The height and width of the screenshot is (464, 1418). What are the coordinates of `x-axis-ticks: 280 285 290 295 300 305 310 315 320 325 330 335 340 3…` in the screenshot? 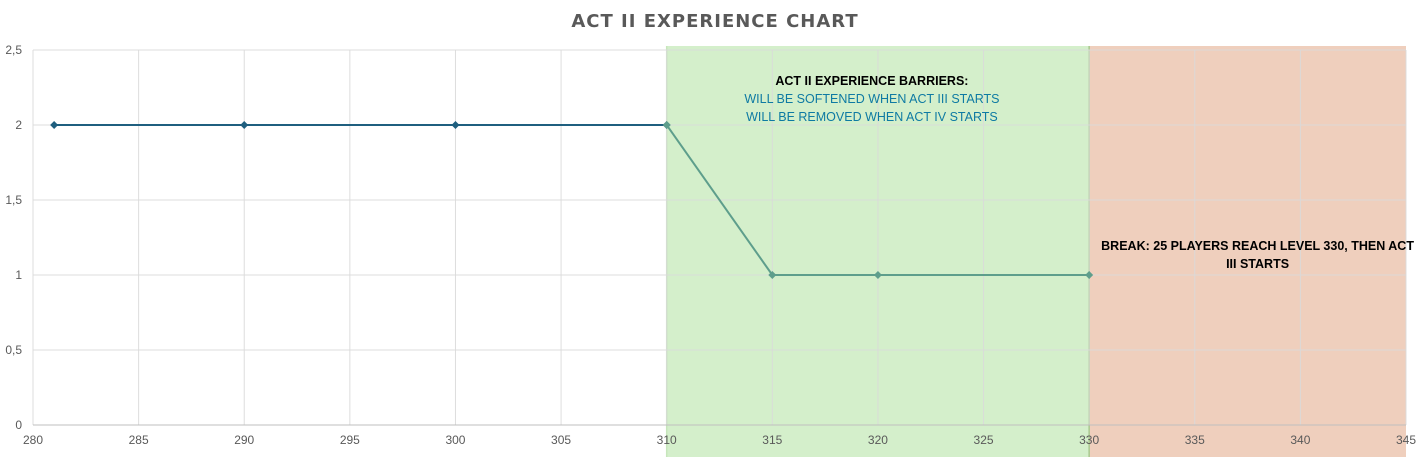 It's located at (719, 440).